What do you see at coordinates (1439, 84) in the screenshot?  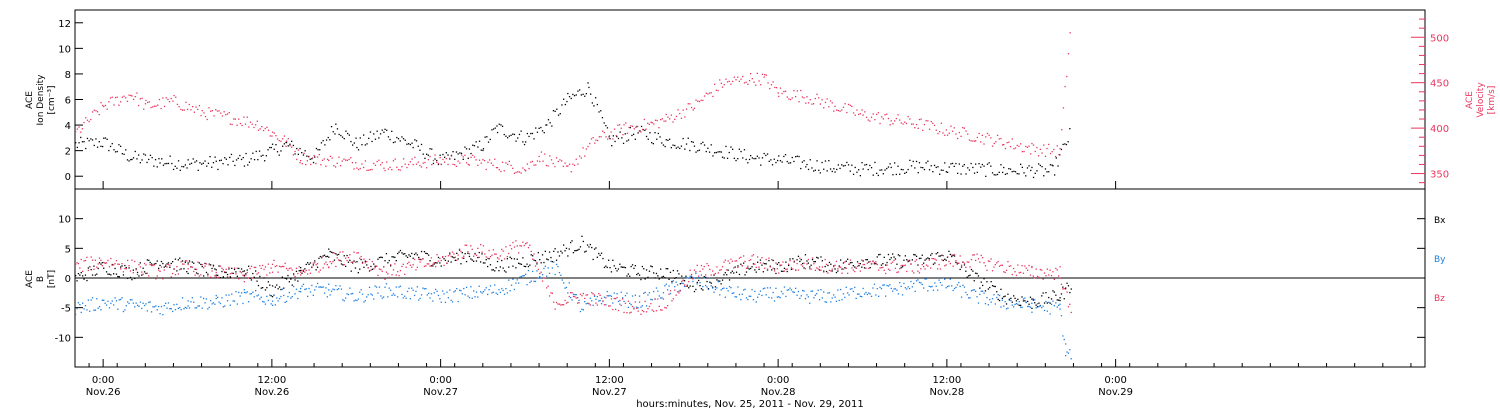 I see `p1-right-tick-label: 450` at bounding box center [1439, 84].